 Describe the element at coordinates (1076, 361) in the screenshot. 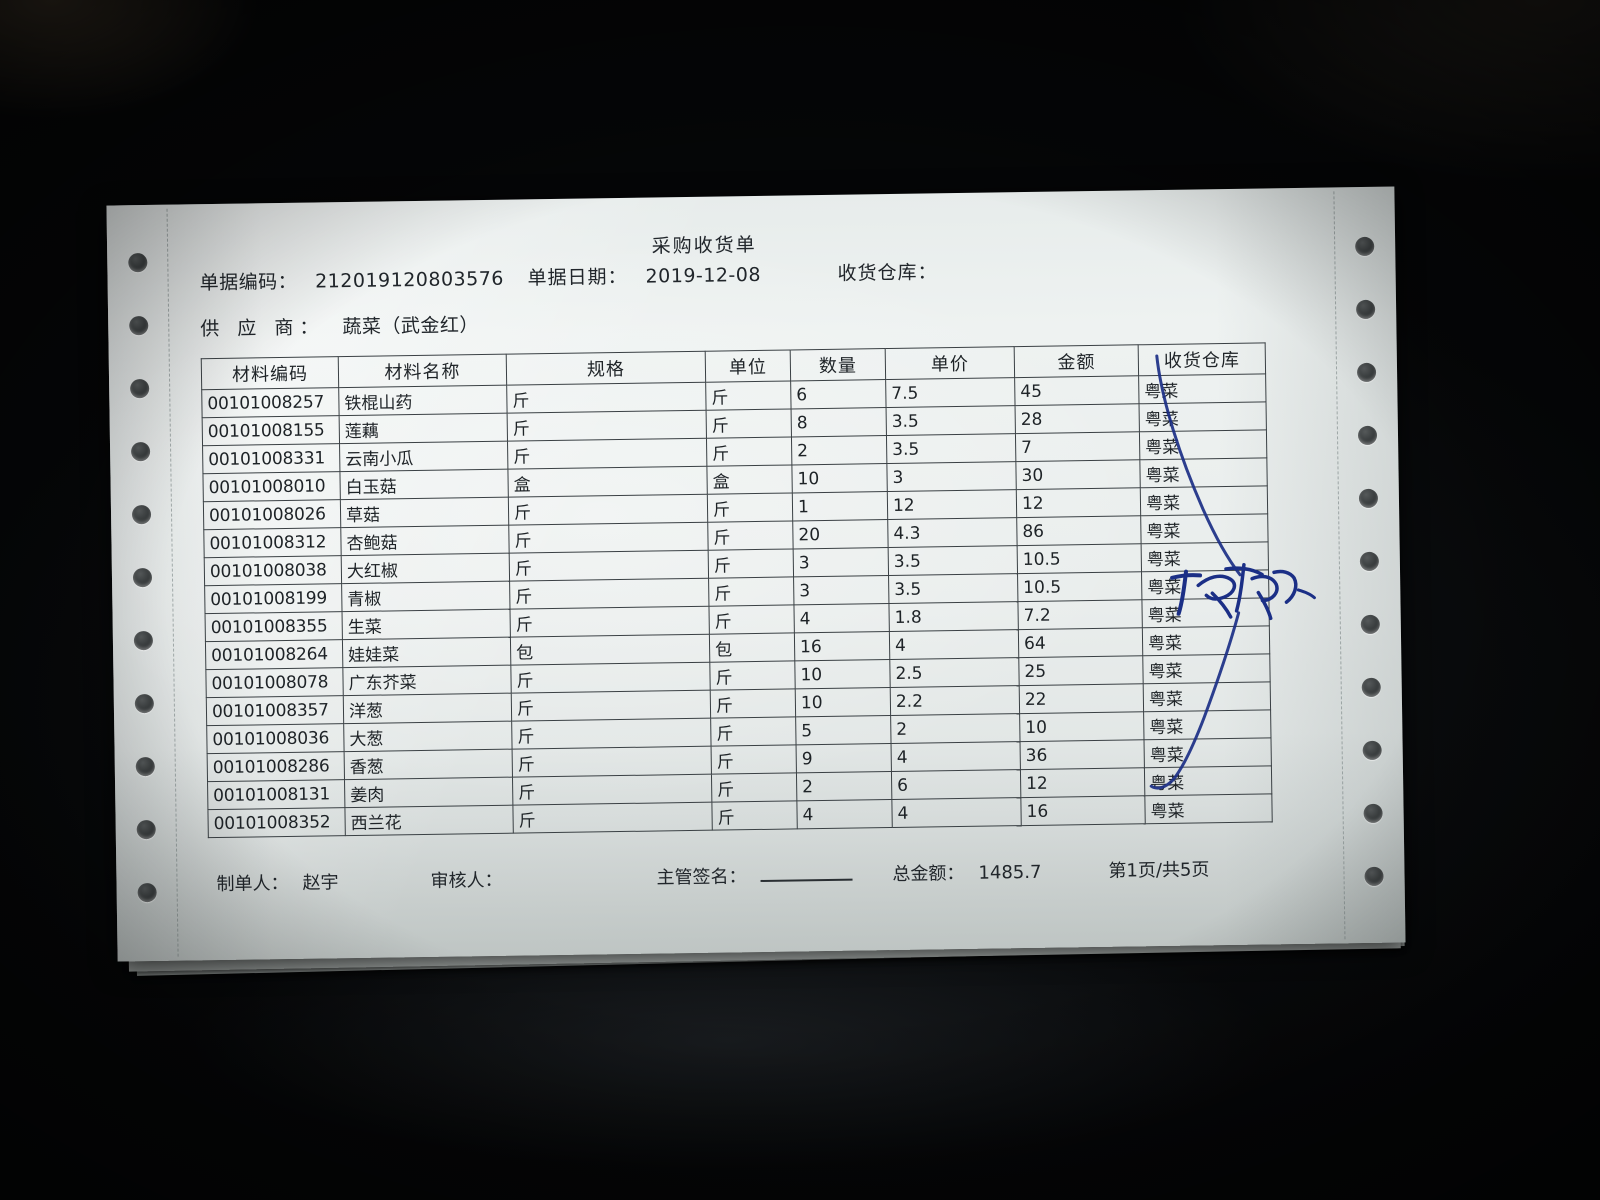

I see `column-header-amount: 金额` at that location.